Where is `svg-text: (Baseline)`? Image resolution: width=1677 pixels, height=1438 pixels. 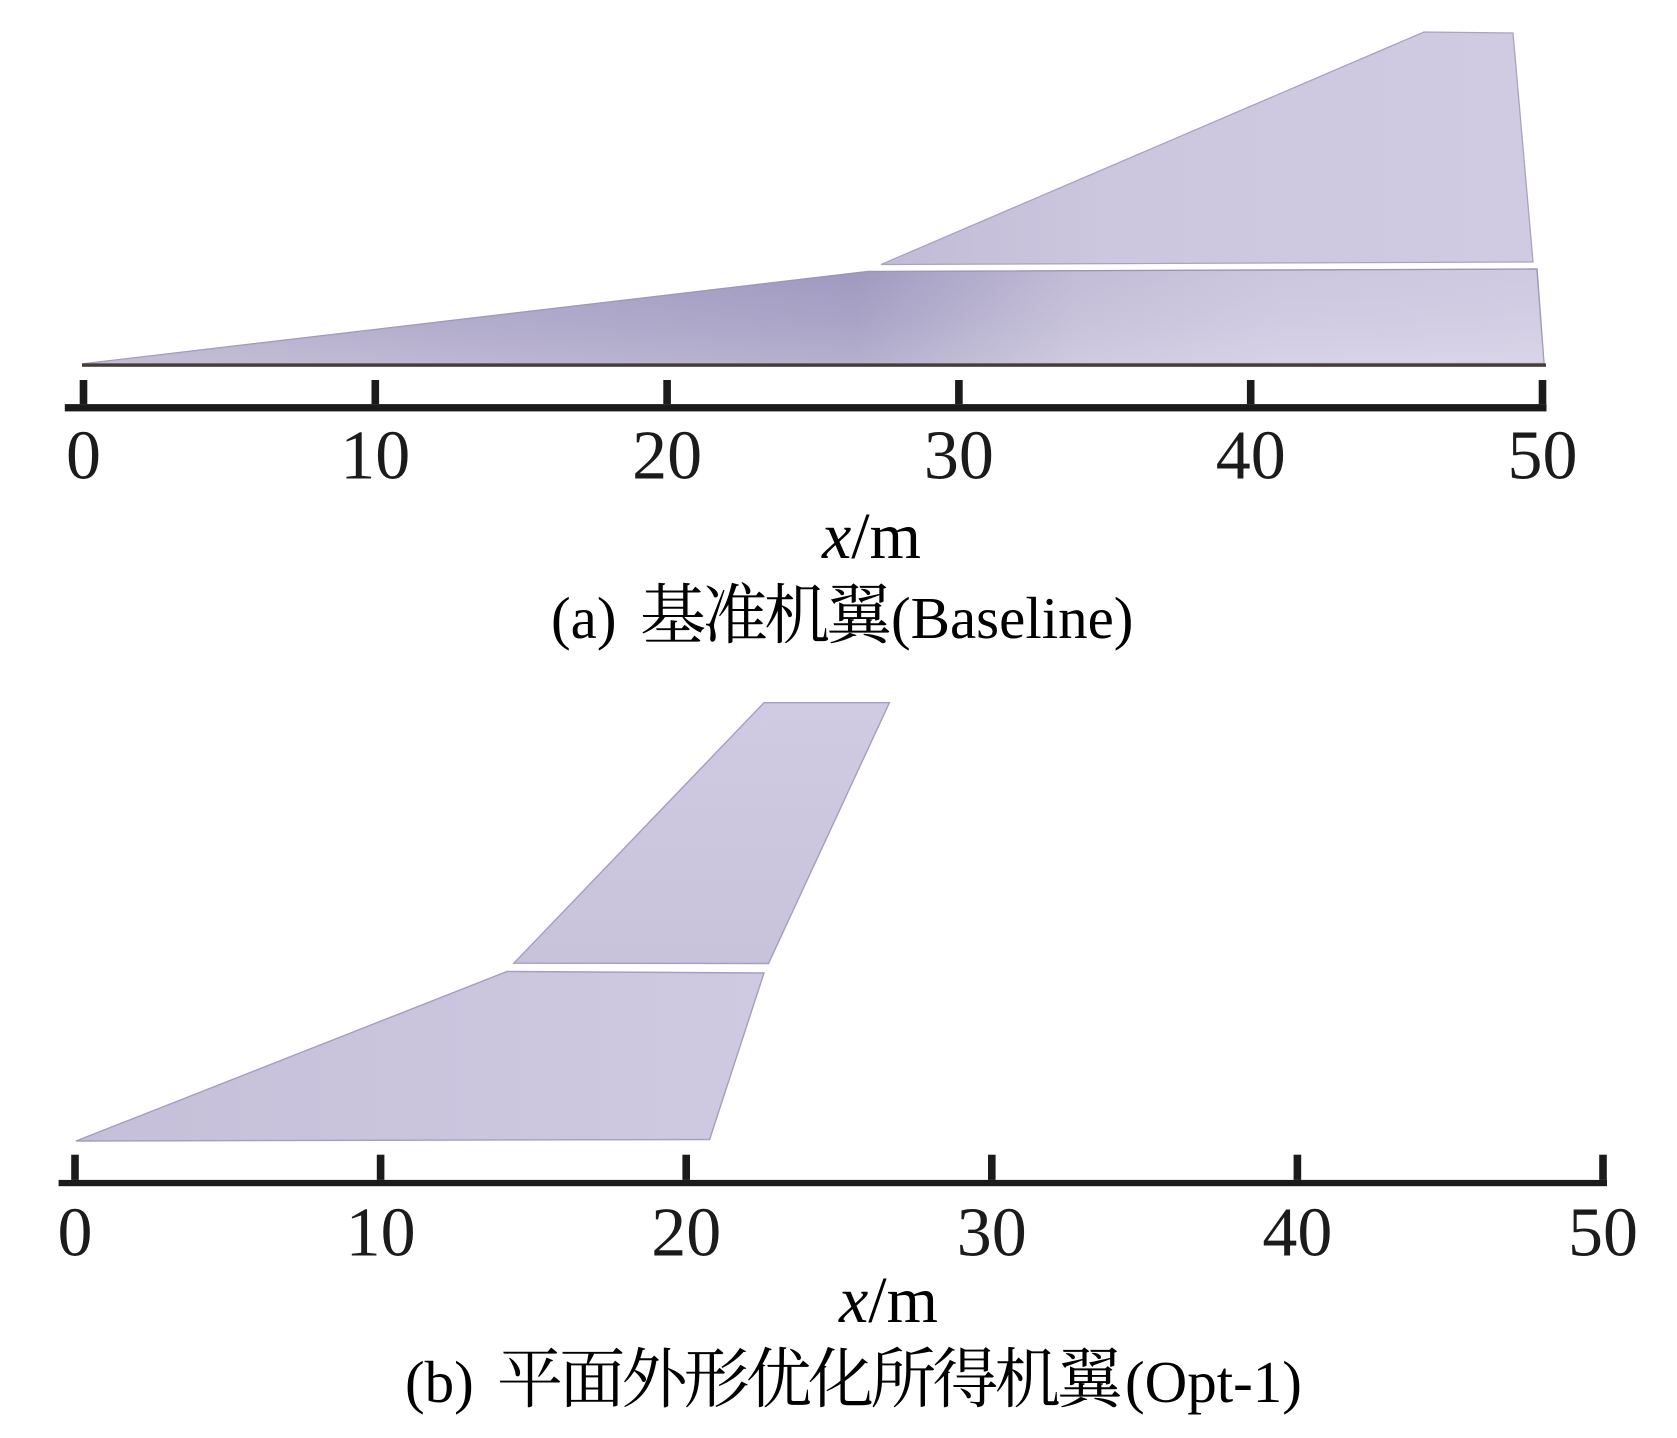 svg-text: (Baseline) is located at coordinates (1012, 618).